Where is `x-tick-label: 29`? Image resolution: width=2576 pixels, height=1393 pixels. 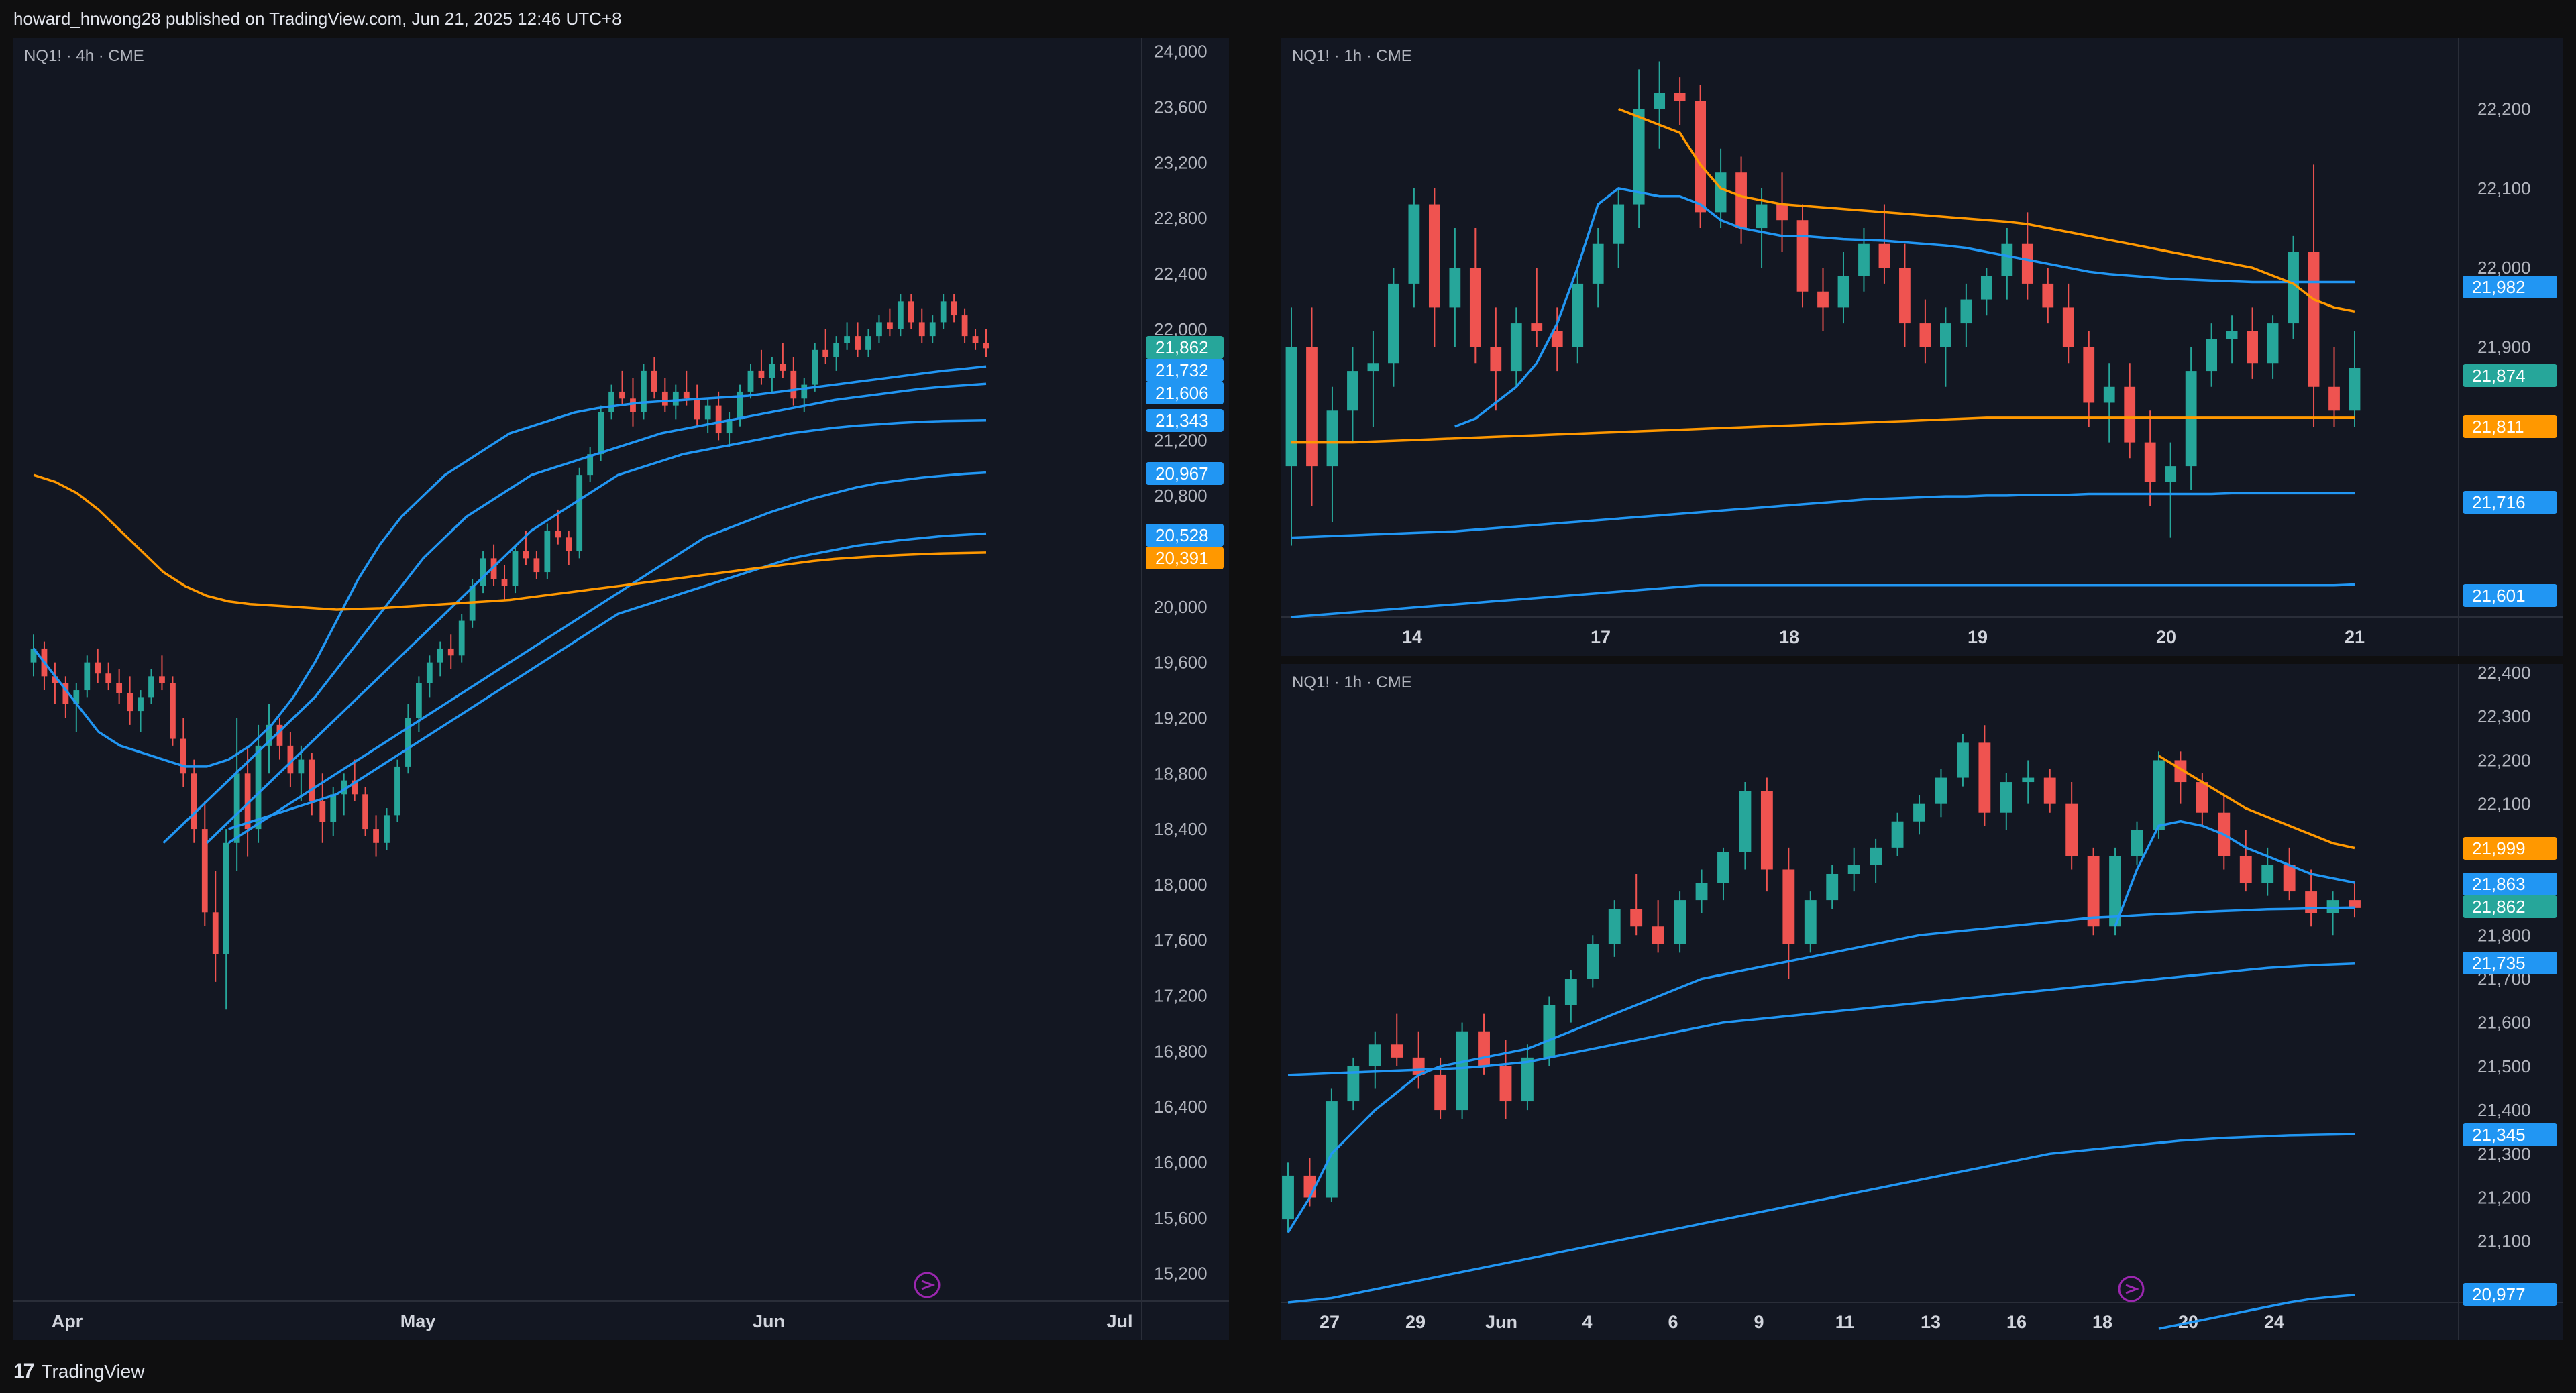 x-tick-label: 29 is located at coordinates (1415, 1322).